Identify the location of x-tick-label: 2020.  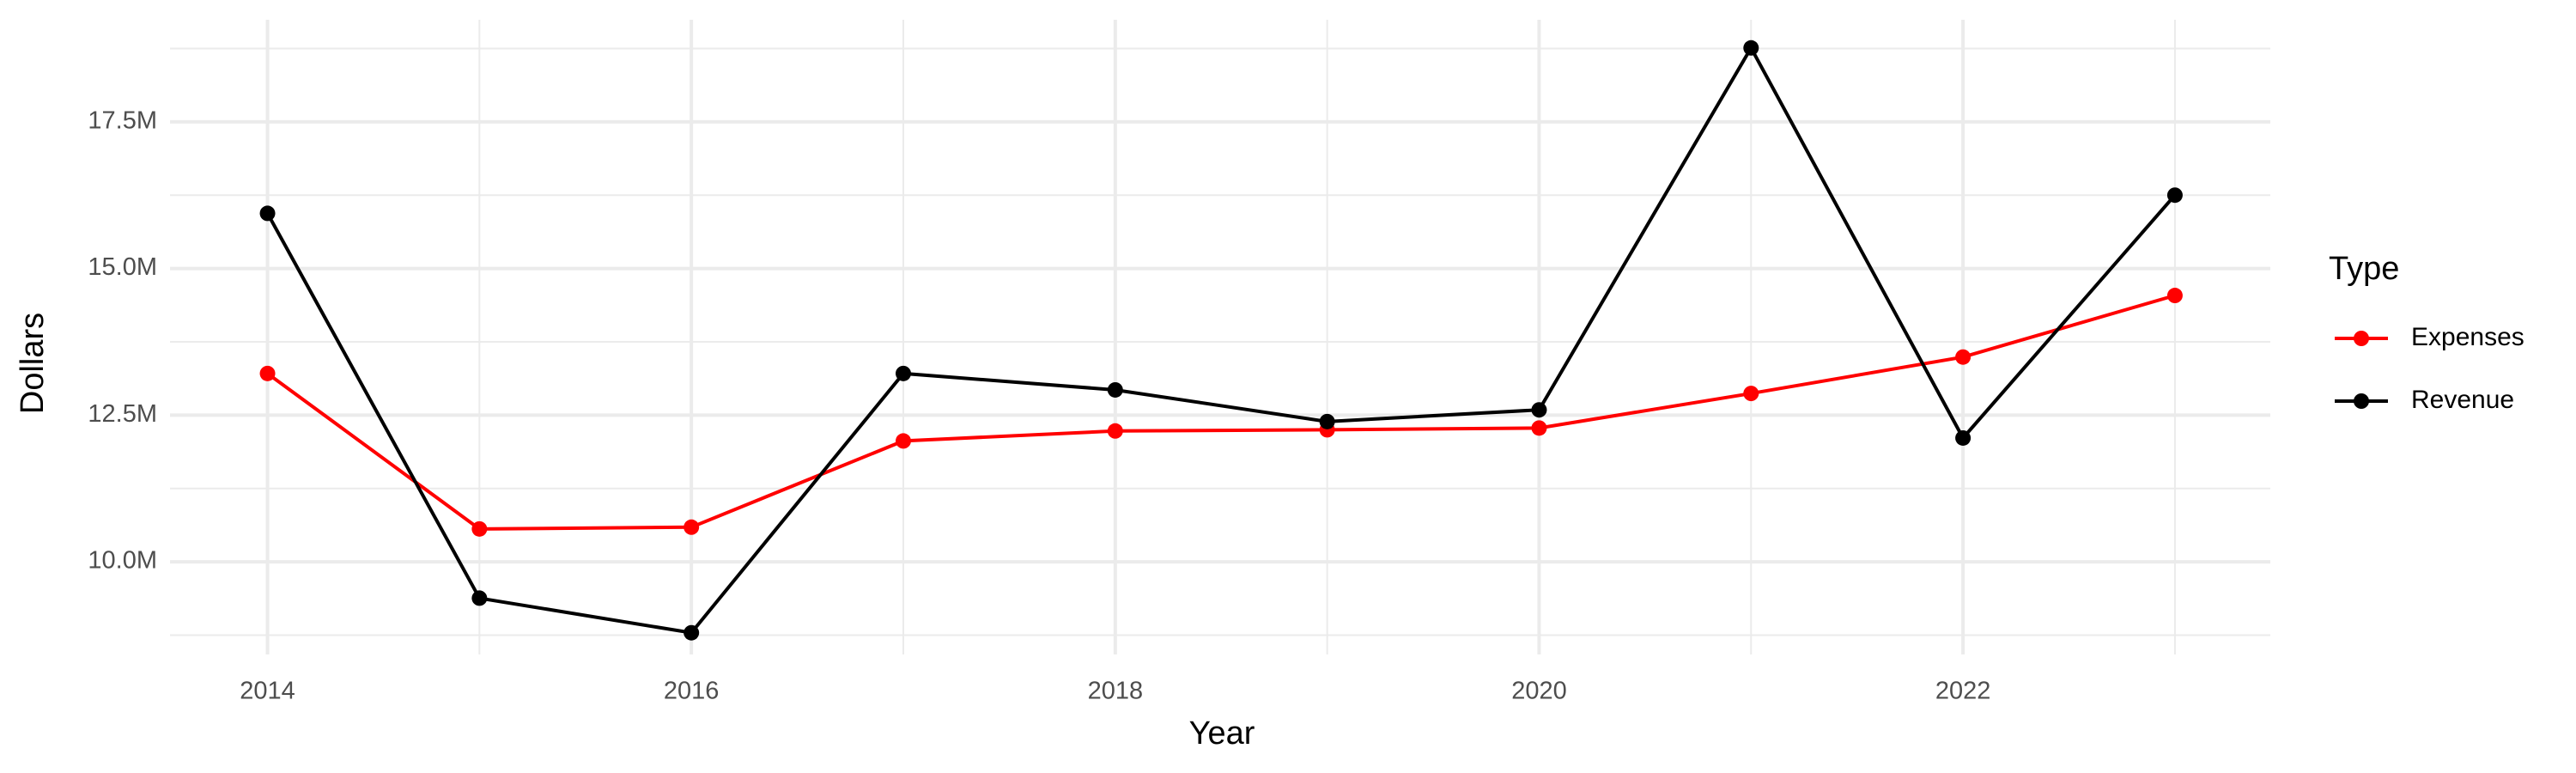
(1539, 691).